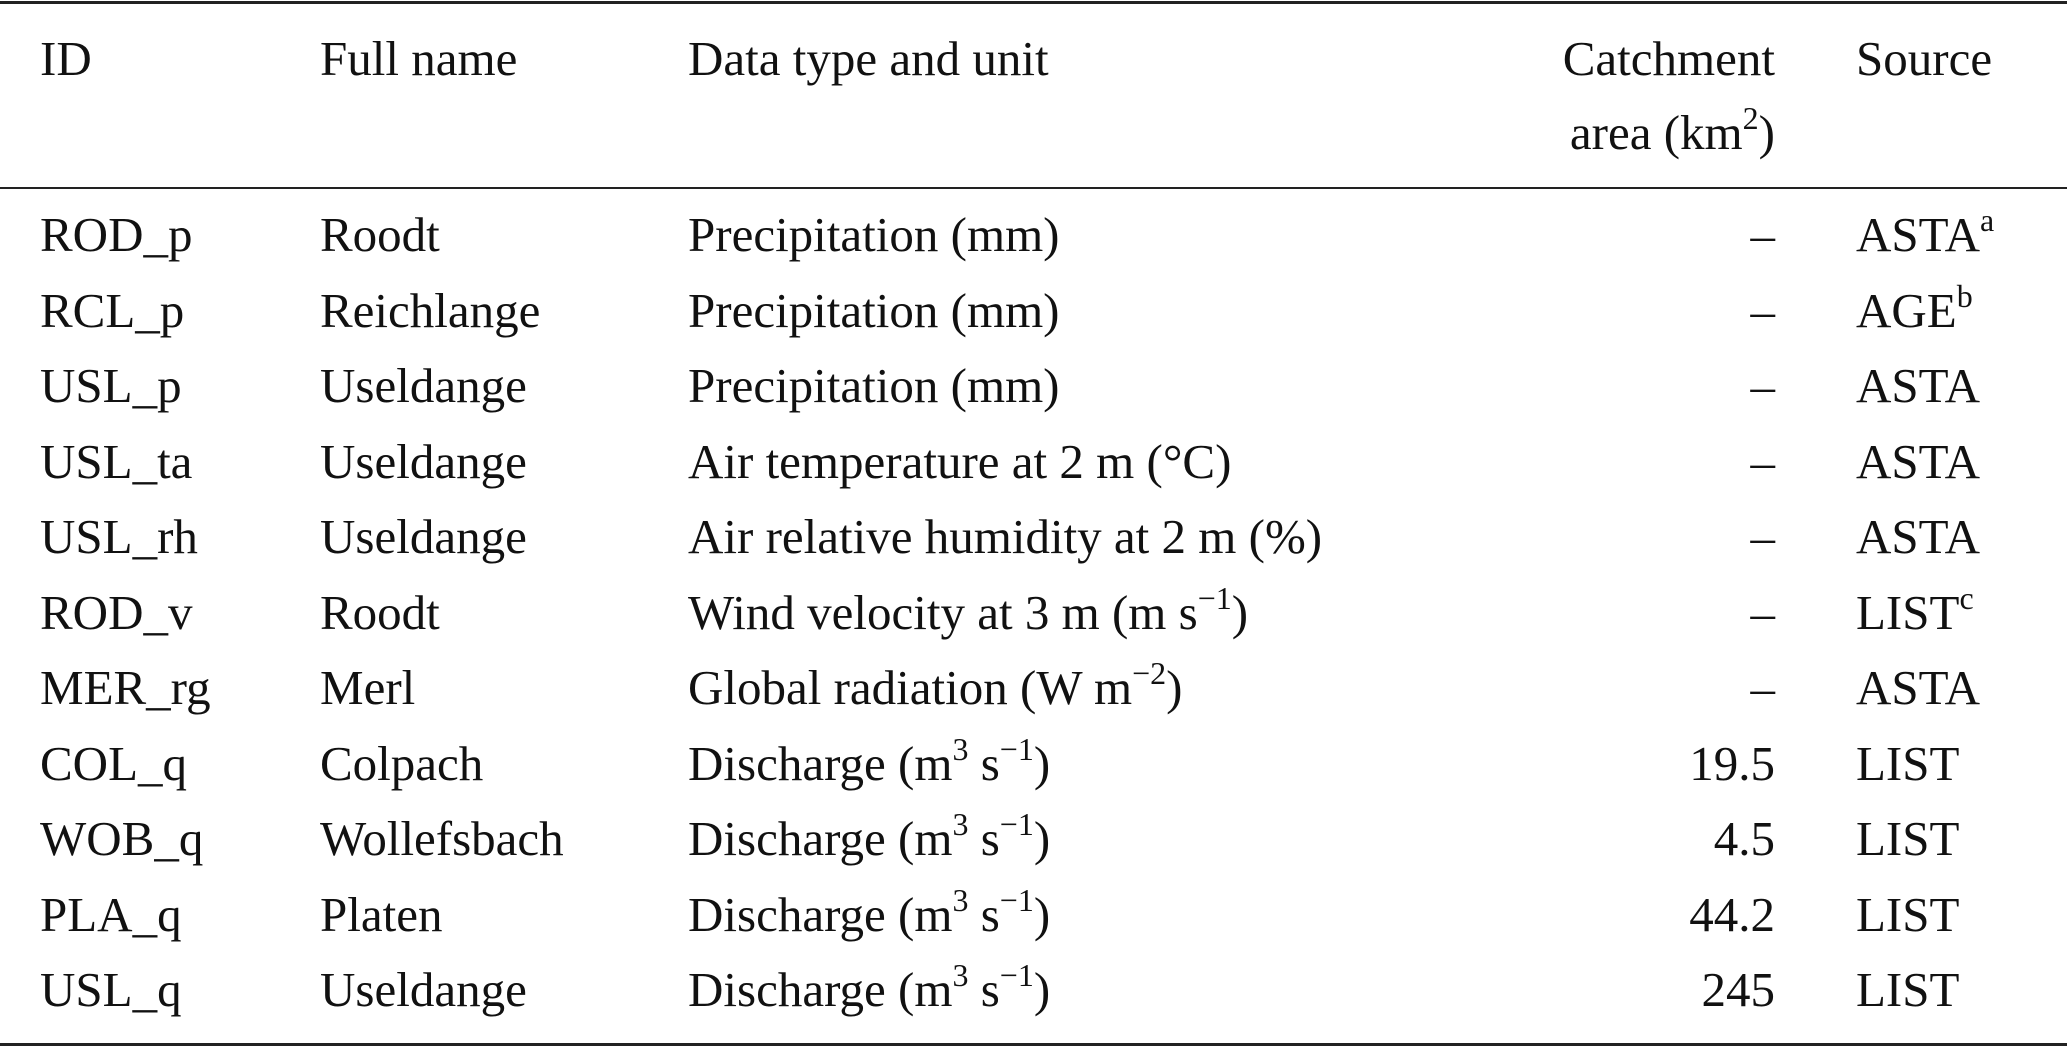 The width and height of the screenshot is (2067, 1048). I want to click on cell-source: AGEb, so click(1914, 310).